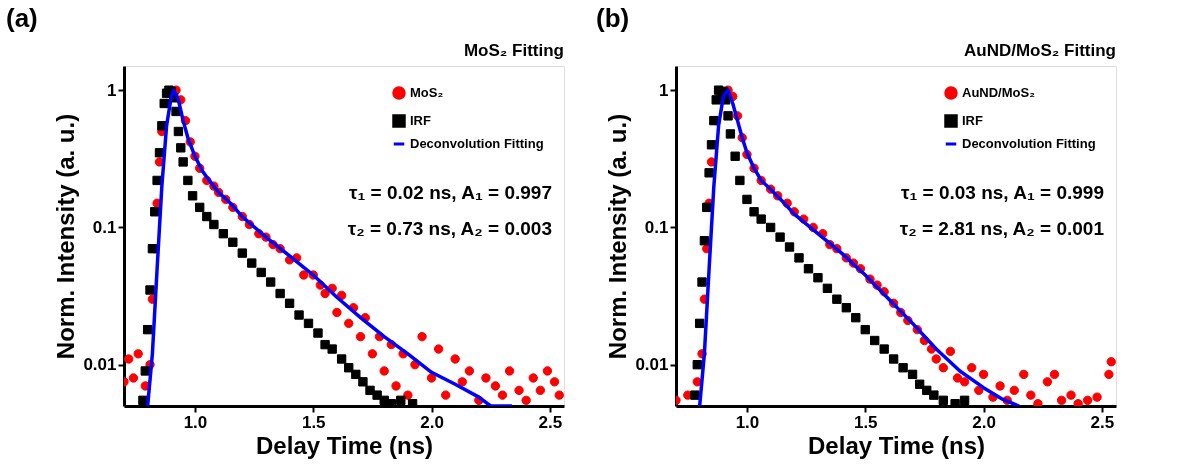 The height and width of the screenshot is (468, 1195). What do you see at coordinates (1039, 50) in the screenshot?
I see `chart-subtitle: AuND/MoS₂ Fitting` at bounding box center [1039, 50].